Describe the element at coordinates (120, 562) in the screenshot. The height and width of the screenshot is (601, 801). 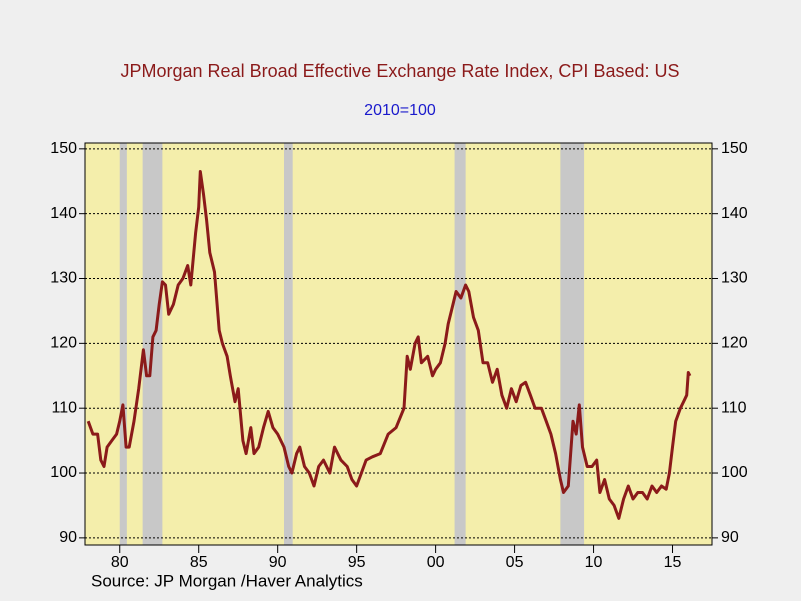
I see `x-tick-label: 80` at that location.